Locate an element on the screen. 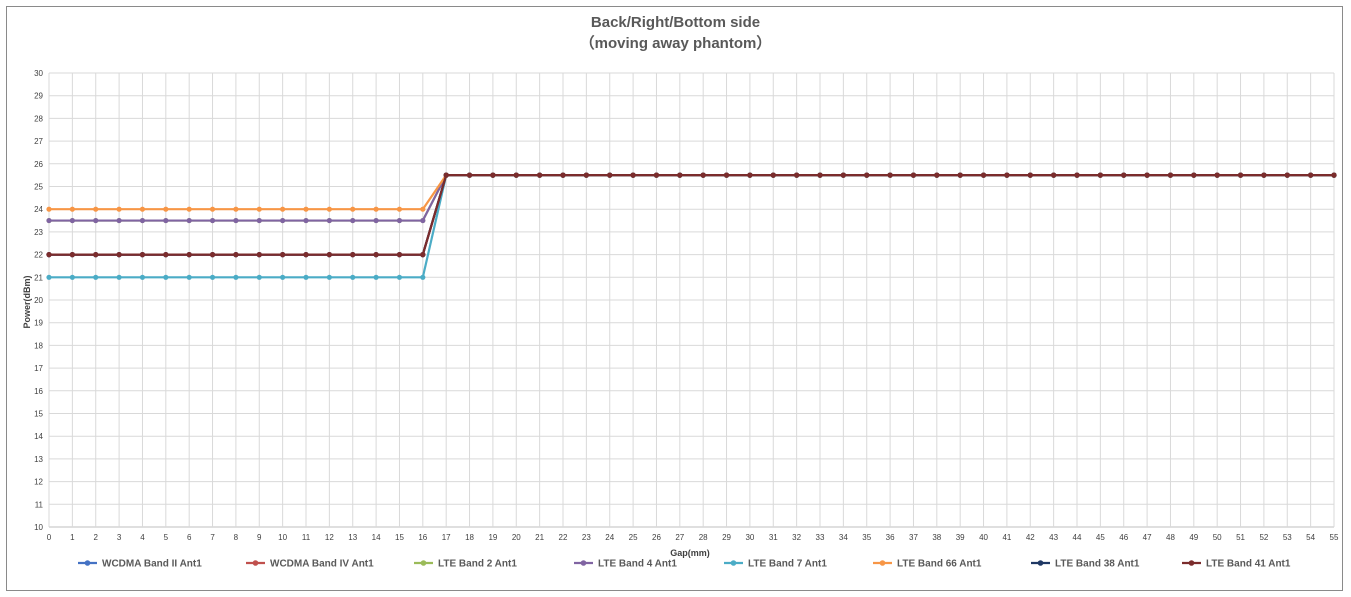  legend-item: LTE Band 4 Ant1 is located at coordinates (625, 564).